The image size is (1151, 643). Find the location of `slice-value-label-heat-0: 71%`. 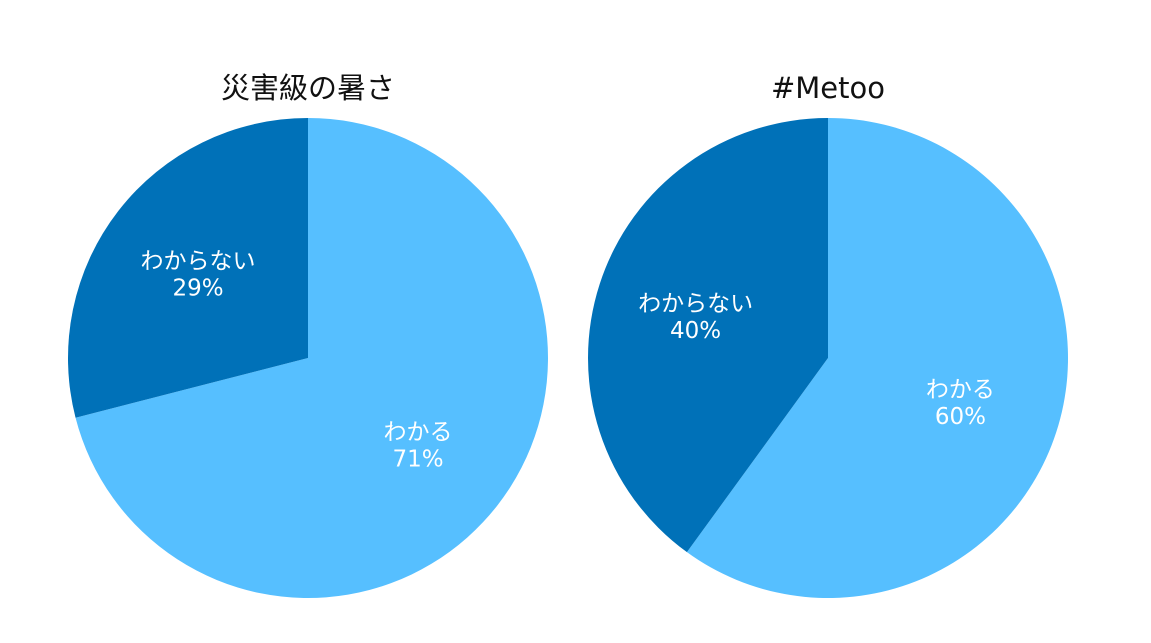

slice-value-label-heat-0: 71% is located at coordinates (417, 459).